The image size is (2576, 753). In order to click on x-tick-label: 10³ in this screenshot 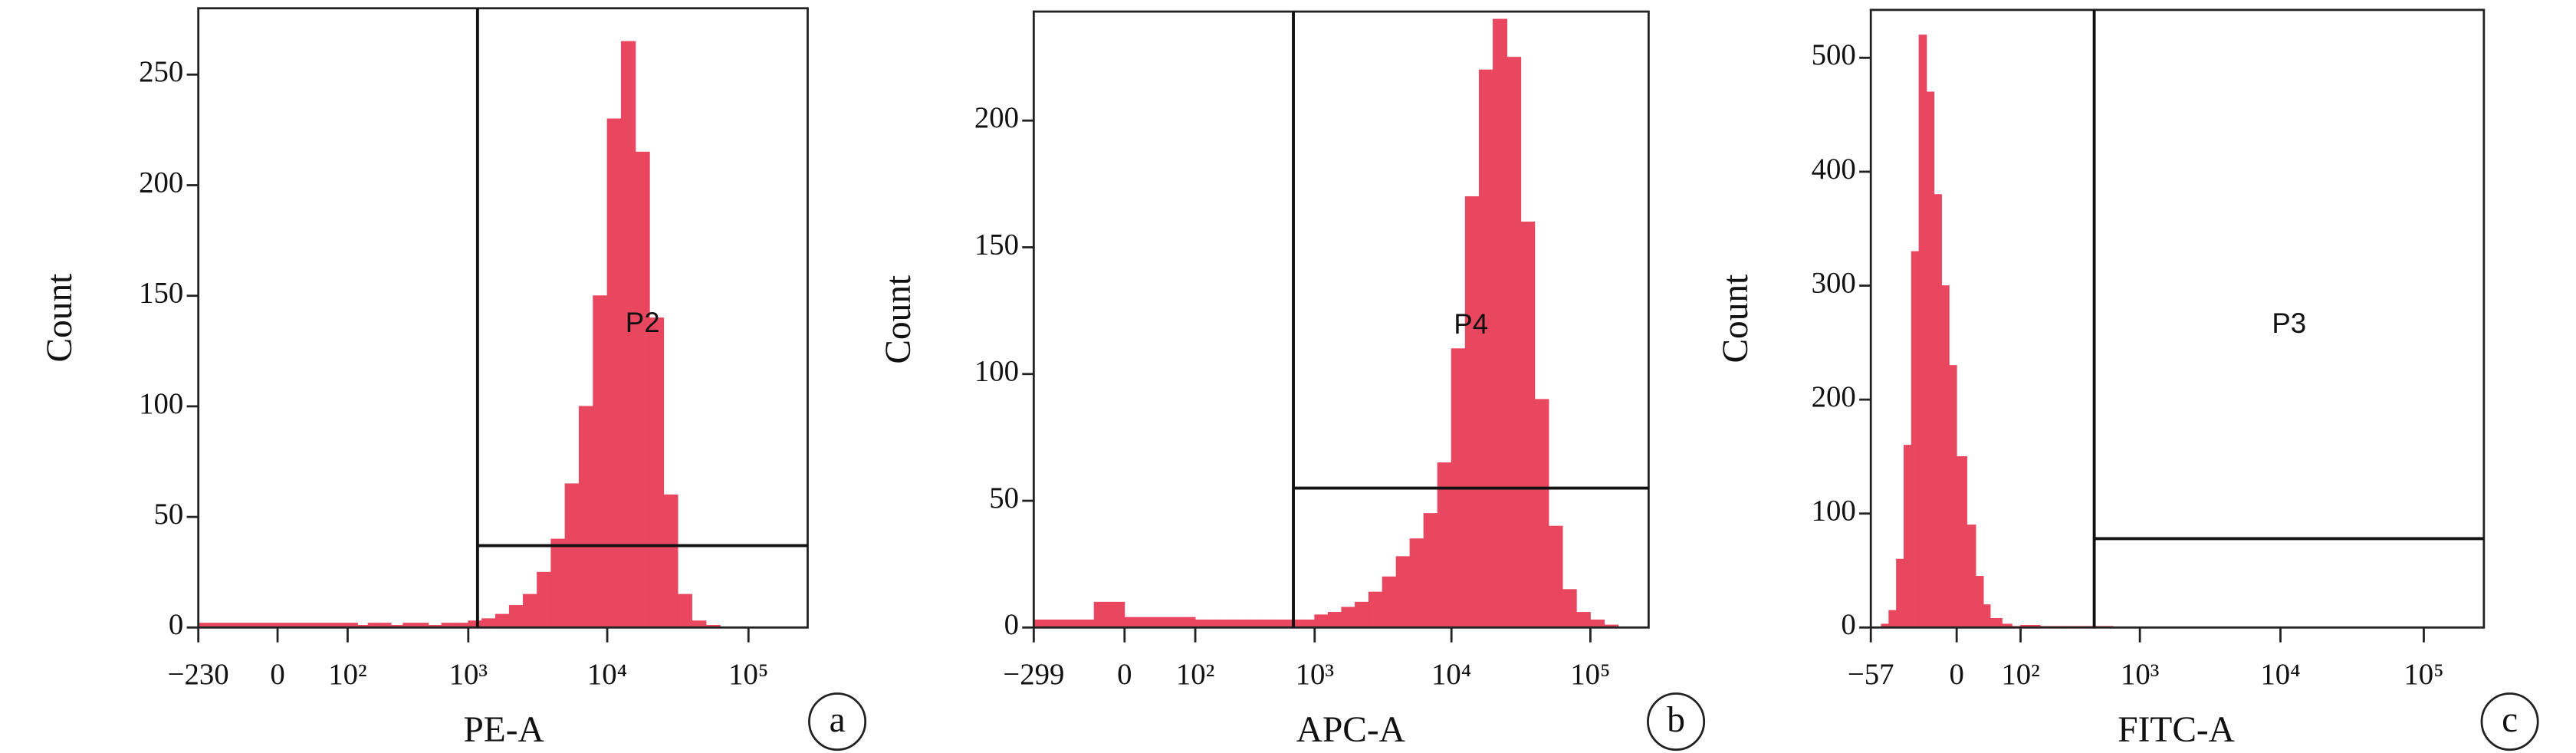, I will do `click(468, 674)`.